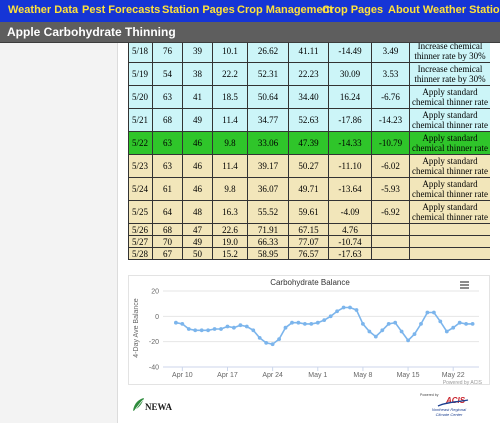 The width and height of the screenshot is (500, 425). What do you see at coordinates (197, 53) in the screenshot?
I see `value-cell: 39` at bounding box center [197, 53].